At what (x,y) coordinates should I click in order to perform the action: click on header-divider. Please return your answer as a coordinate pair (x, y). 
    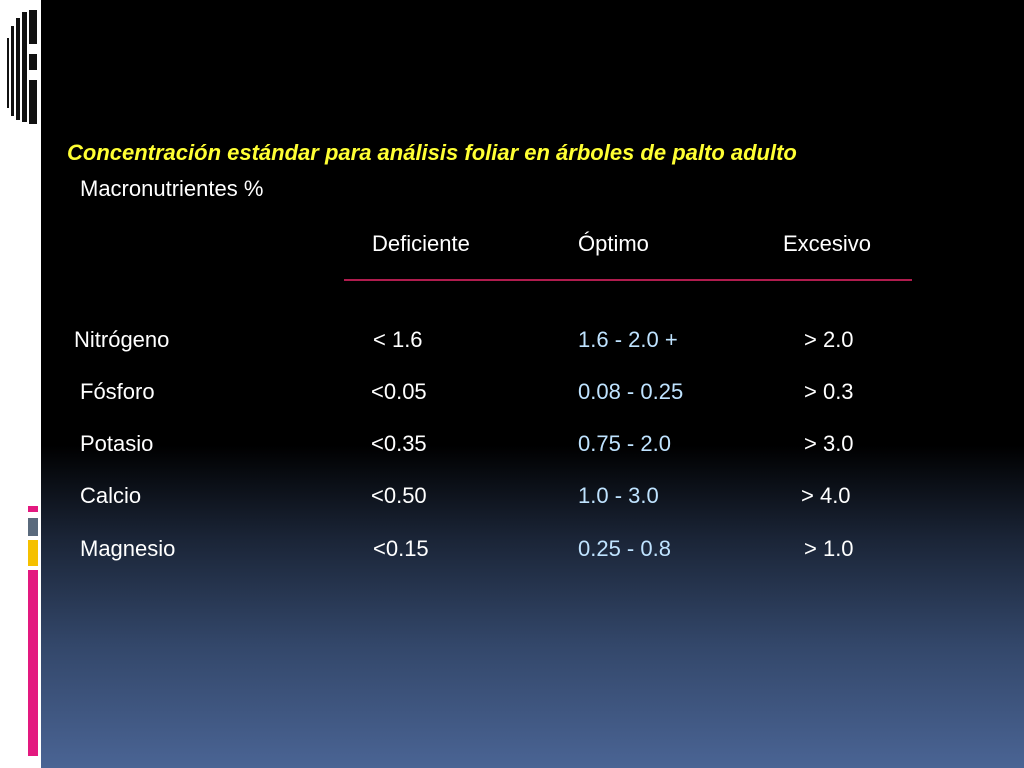
    Looking at the image, I should click on (628, 280).